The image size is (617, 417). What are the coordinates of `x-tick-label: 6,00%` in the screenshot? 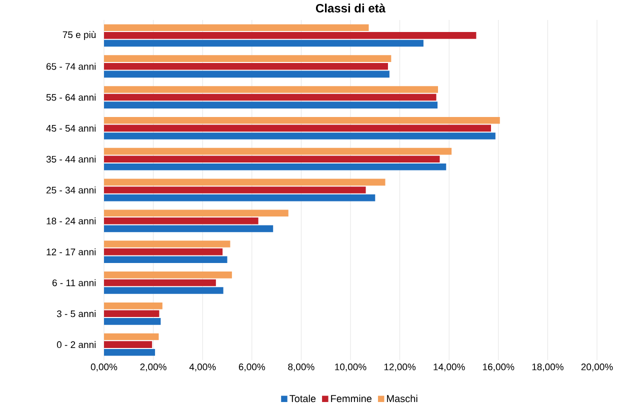 It's located at (252, 368).